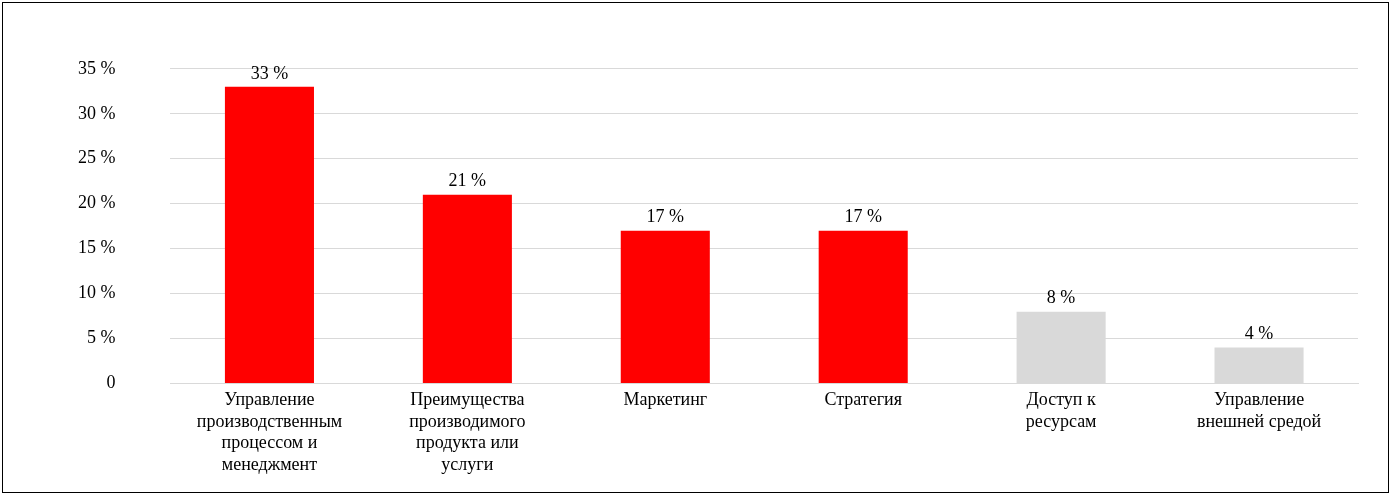 Image resolution: width=1391 pixels, height=495 pixels. What do you see at coordinates (96, 247) in the screenshot?
I see `y-tick-label: 15 %` at bounding box center [96, 247].